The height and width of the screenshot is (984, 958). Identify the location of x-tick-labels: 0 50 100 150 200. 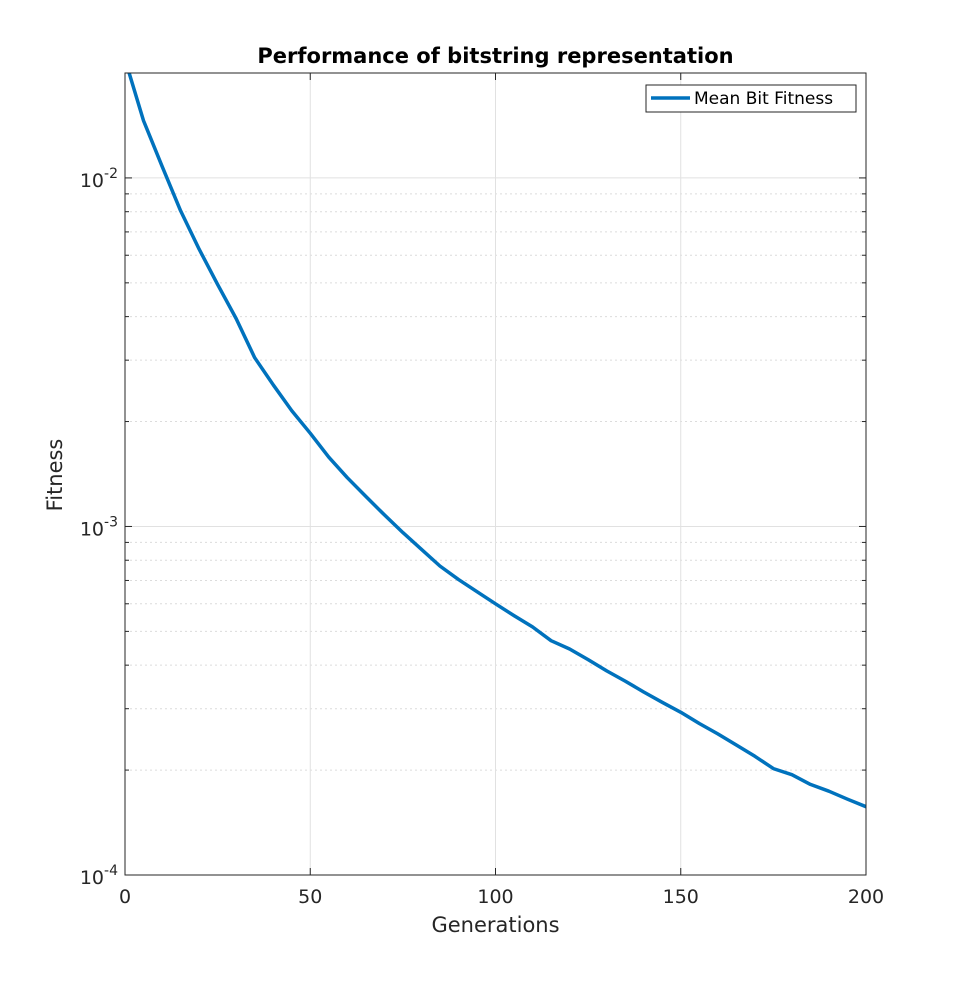
(501, 897).